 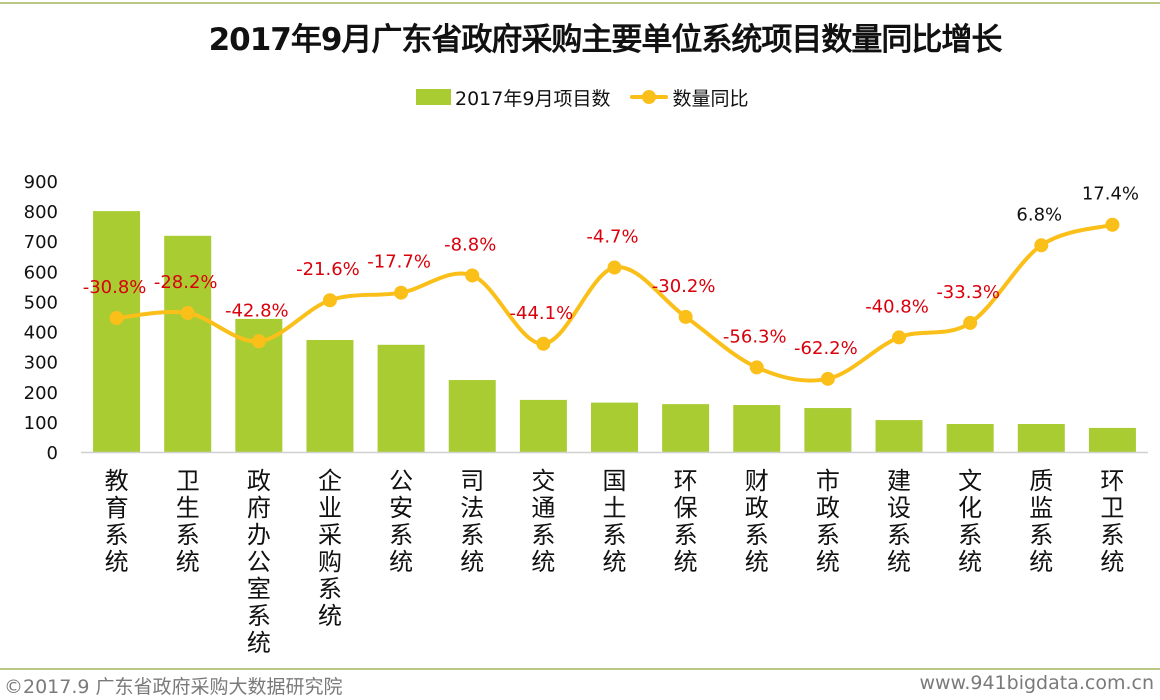 I want to click on data-label: 17.4%, so click(x=1110, y=194).